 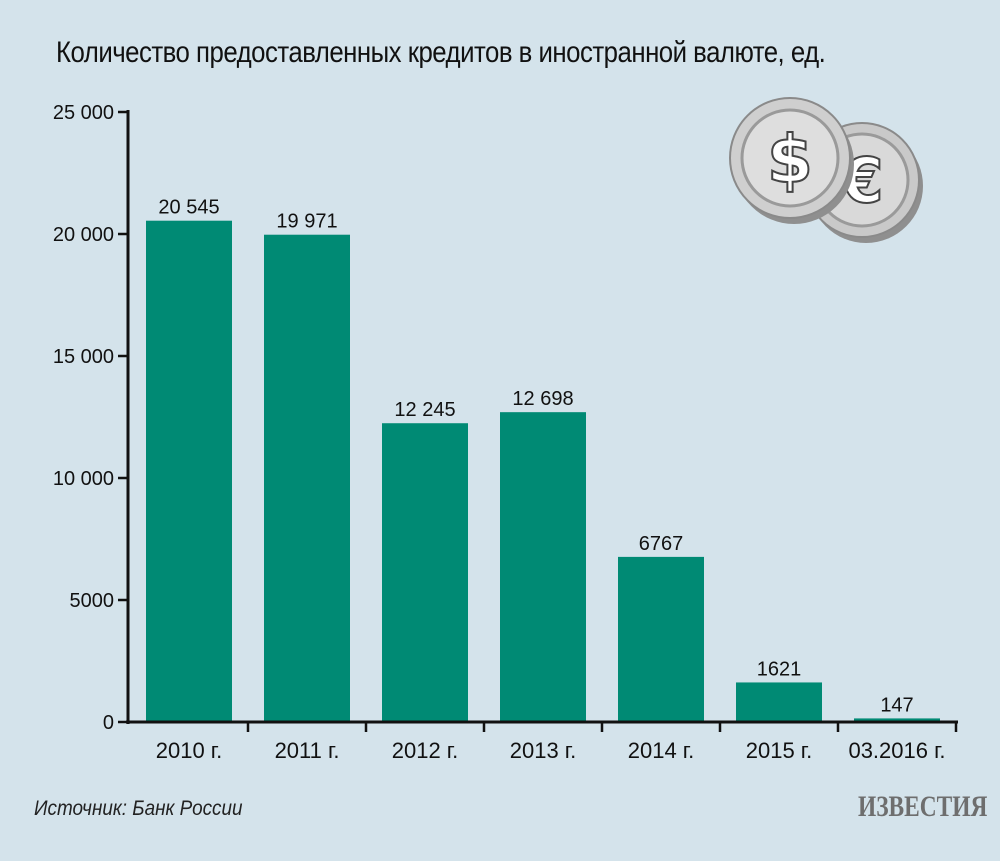 I want to click on x-tick-label: 2011 г., so click(x=307, y=750).